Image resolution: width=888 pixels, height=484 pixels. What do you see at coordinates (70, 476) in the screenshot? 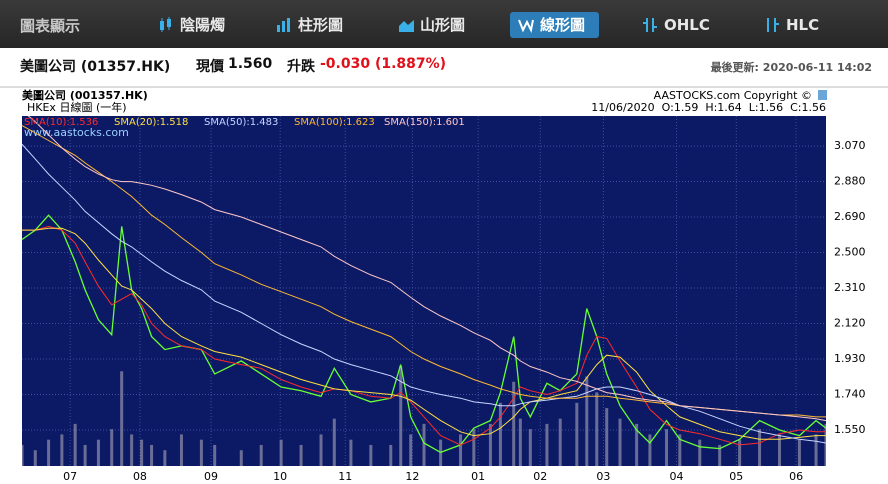
I see `x-tick-label: 07` at bounding box center [70, 476].